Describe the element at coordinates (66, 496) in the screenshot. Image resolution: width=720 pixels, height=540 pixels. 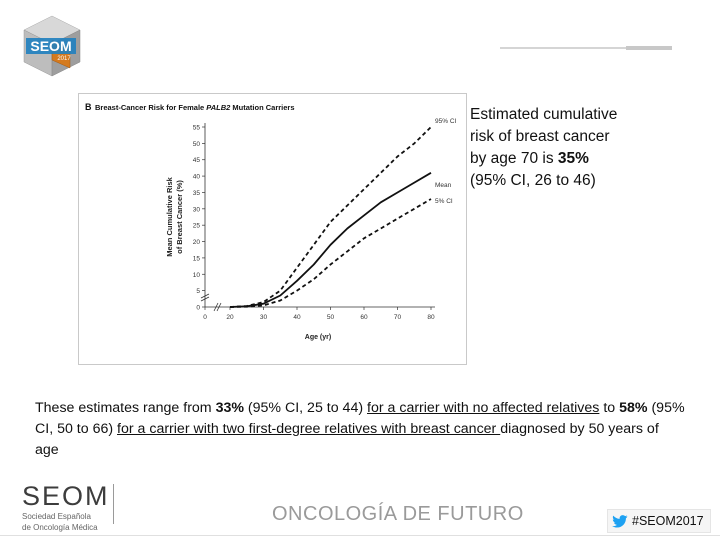
I see `seom-wordmark: SEOM` at that location.